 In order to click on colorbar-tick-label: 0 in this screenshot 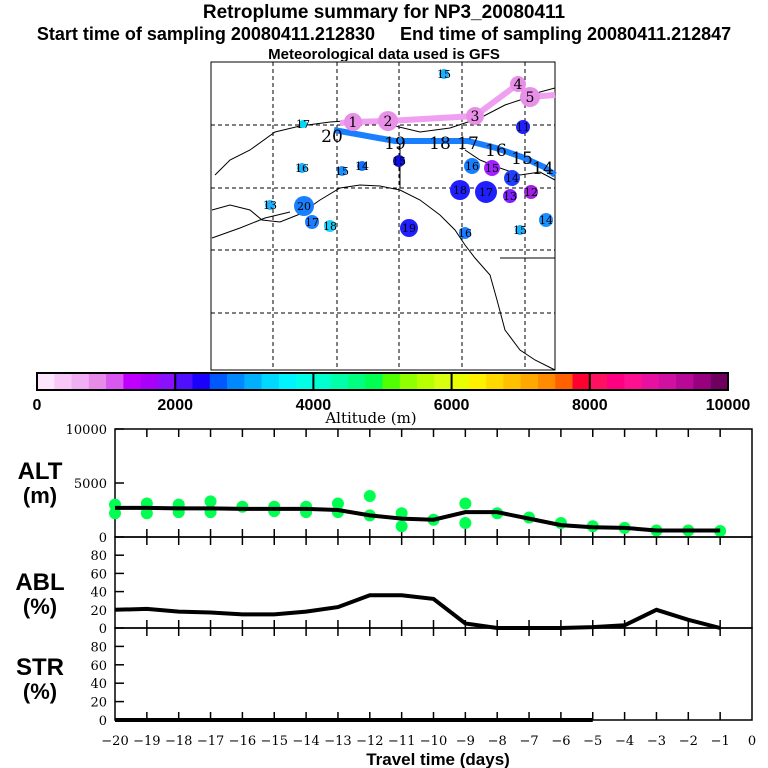, I will do `click(37, 405)`.